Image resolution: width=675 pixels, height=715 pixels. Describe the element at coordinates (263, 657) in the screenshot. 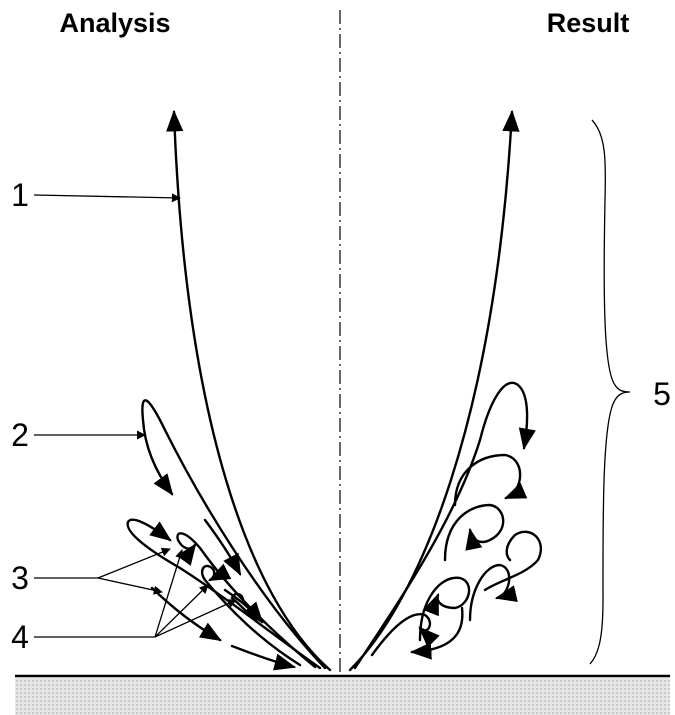

I see `flow-left-g` at that location.